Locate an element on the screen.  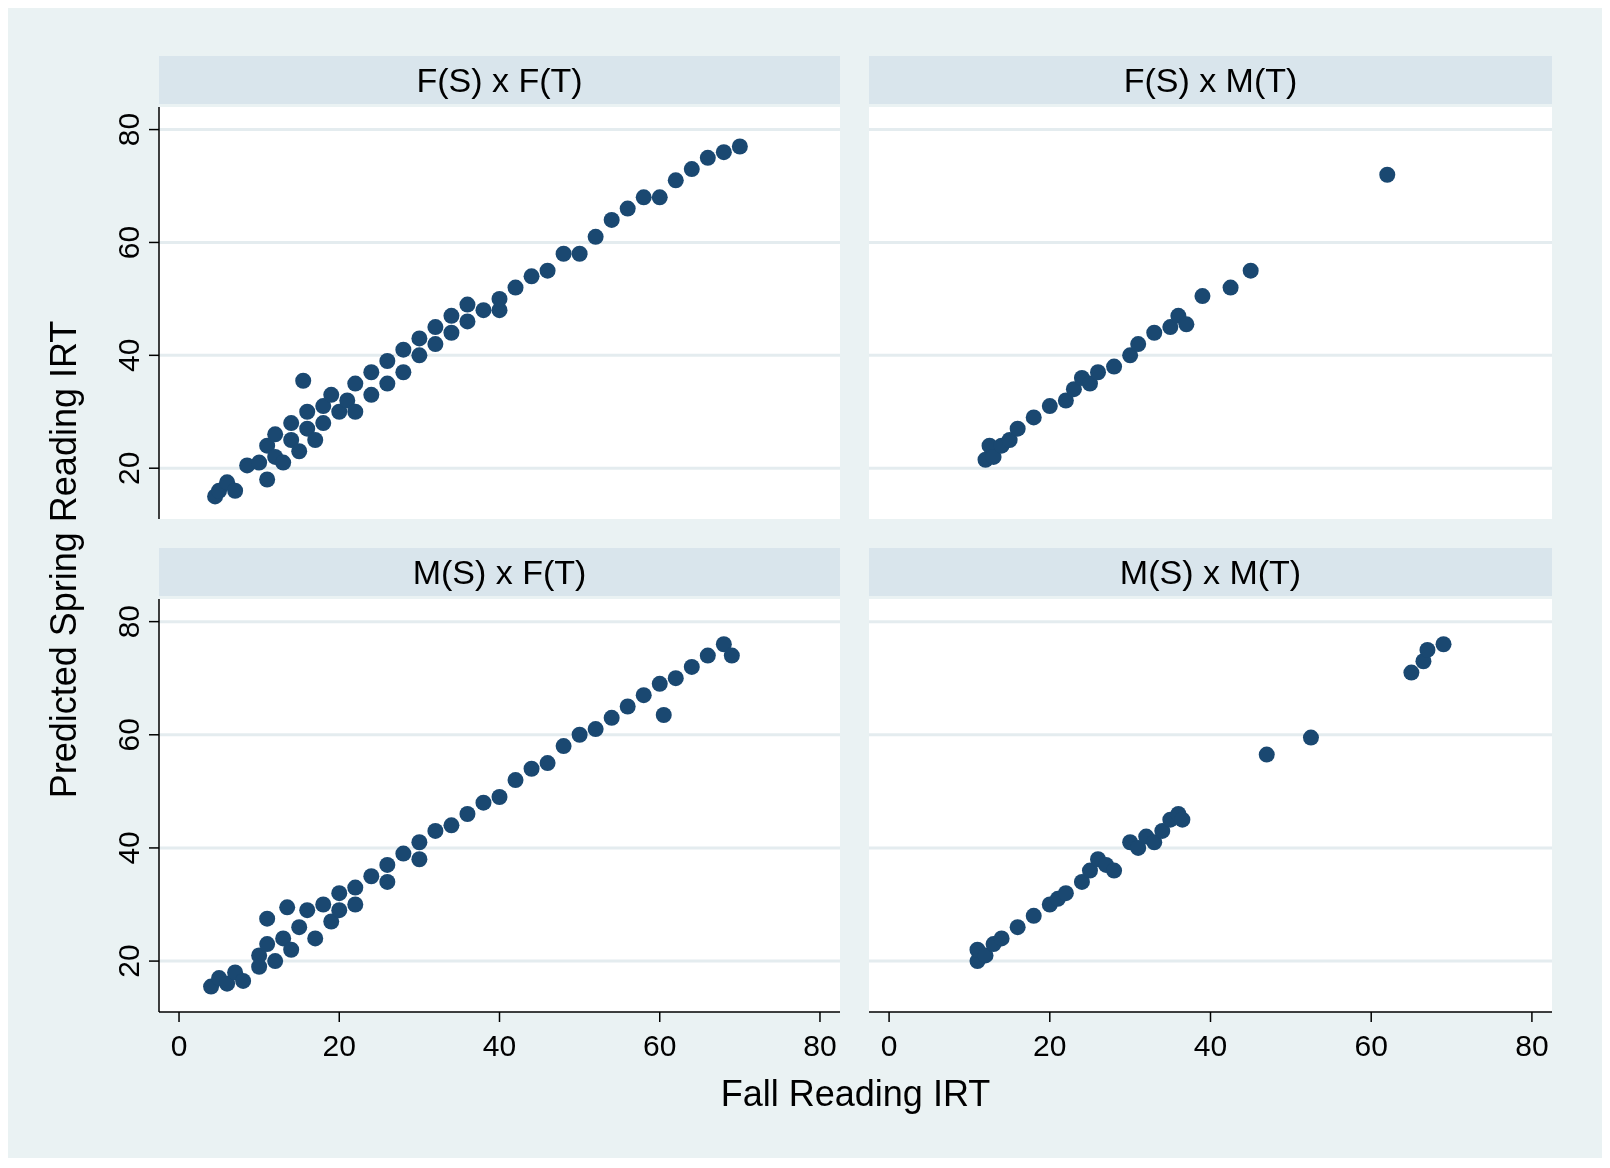
chart-title: M(S) x M(T) is located at coordinates (1210, 572).